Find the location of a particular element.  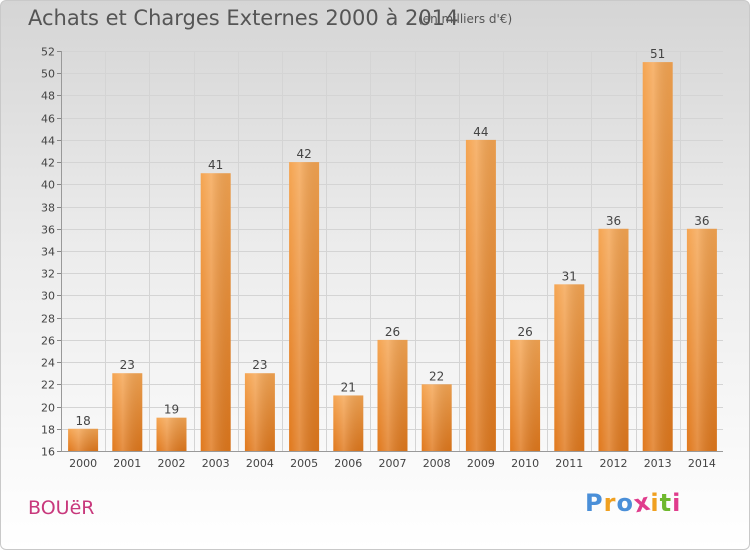

proxiti-logo: Proxiti is located at coordinates (633, 503).